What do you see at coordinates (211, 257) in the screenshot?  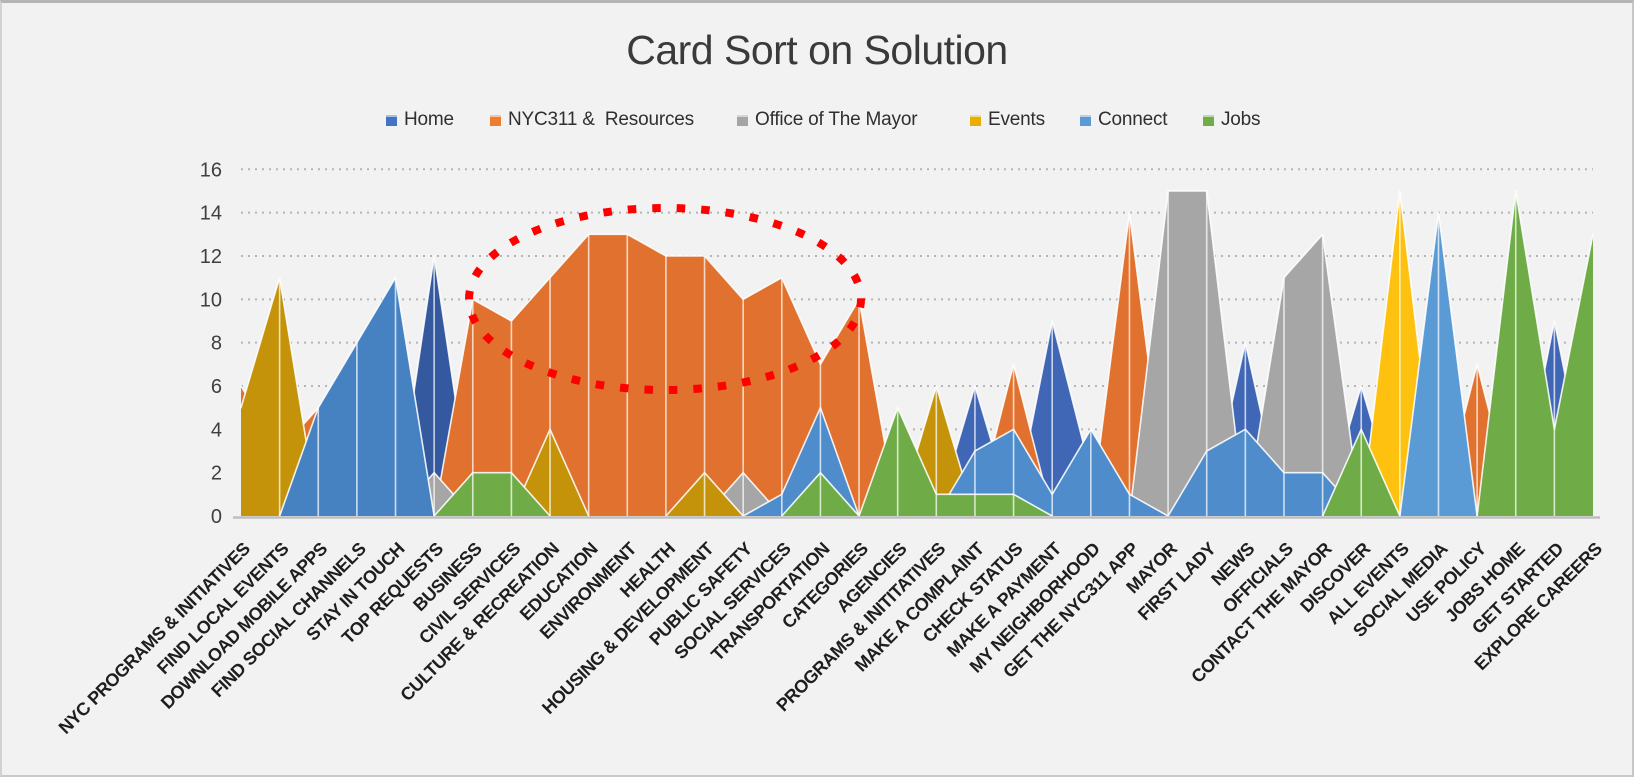 I see `y-tick-label: 12` at bounding box center [211, 257].